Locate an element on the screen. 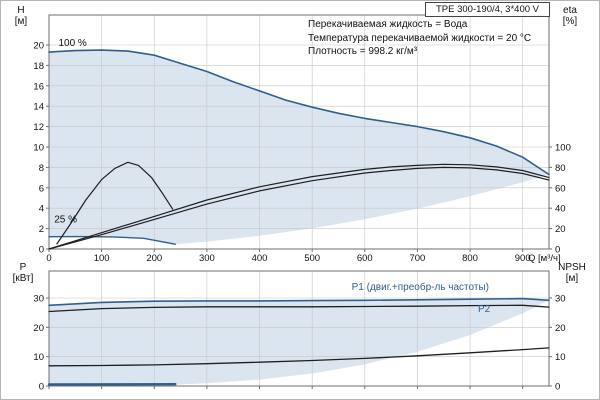 This screenshot has width=600, height=400. eta-axis-title: eta [%] is located at coordinates (570, 16).